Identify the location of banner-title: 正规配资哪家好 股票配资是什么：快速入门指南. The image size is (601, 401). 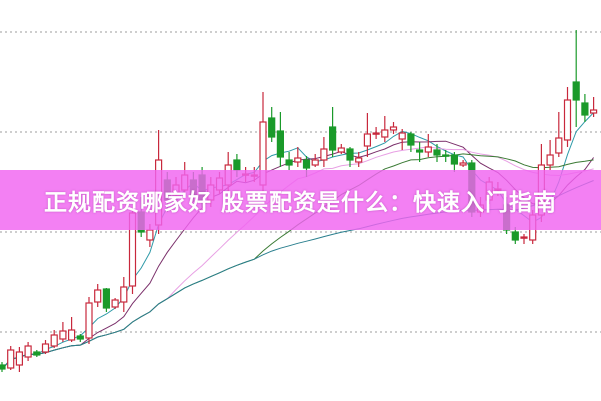
(300, 203).